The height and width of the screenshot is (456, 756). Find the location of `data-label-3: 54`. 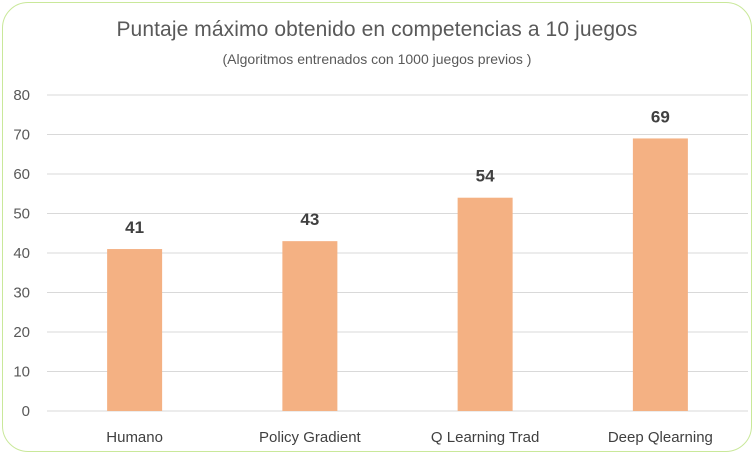

data-label-3: 54 is located at coordinates (485, 176).